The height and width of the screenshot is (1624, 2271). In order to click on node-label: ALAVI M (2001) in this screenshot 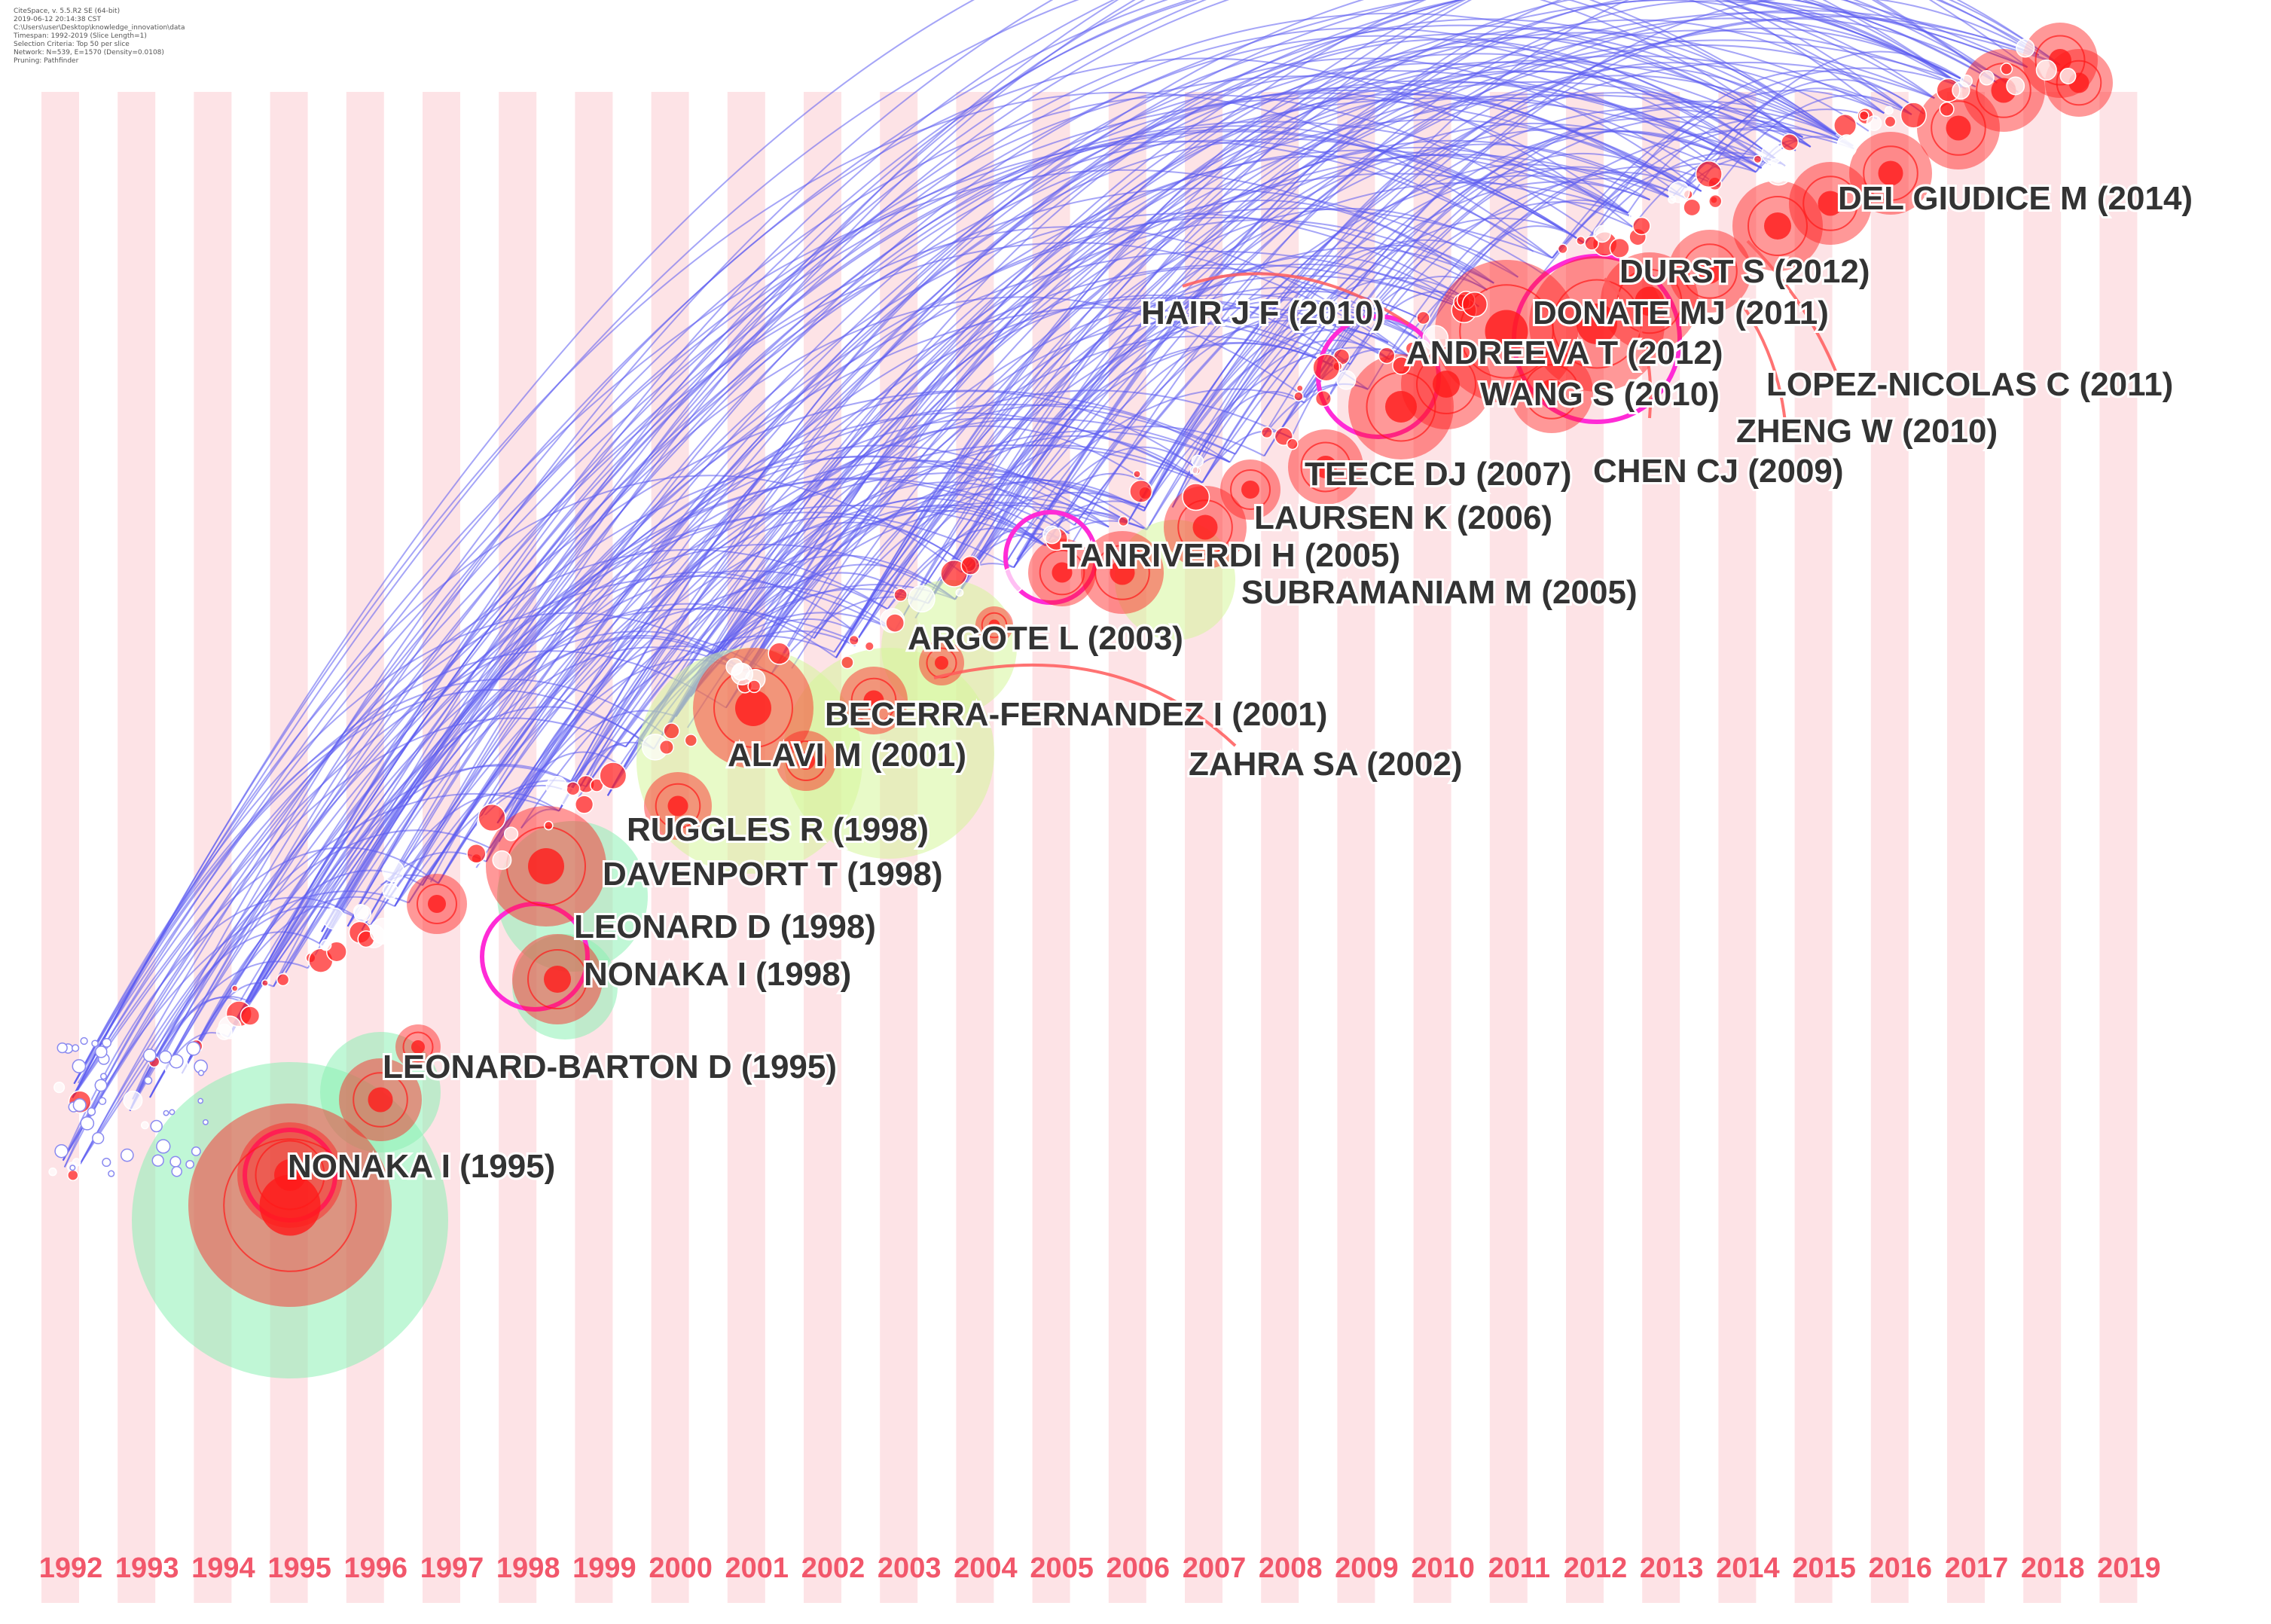, I will do `click(847, 756)`.